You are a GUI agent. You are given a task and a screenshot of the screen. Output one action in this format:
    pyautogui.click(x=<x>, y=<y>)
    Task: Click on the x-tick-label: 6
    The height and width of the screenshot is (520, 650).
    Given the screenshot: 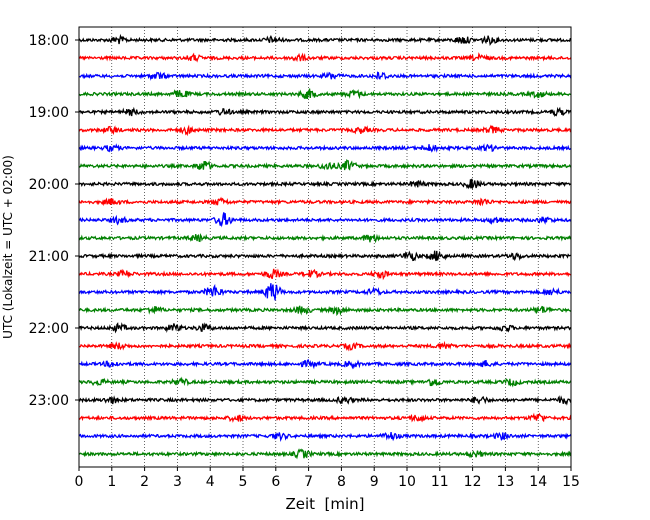 What is the action you would take?
    pyautogui.click(x=275, y=482)
    